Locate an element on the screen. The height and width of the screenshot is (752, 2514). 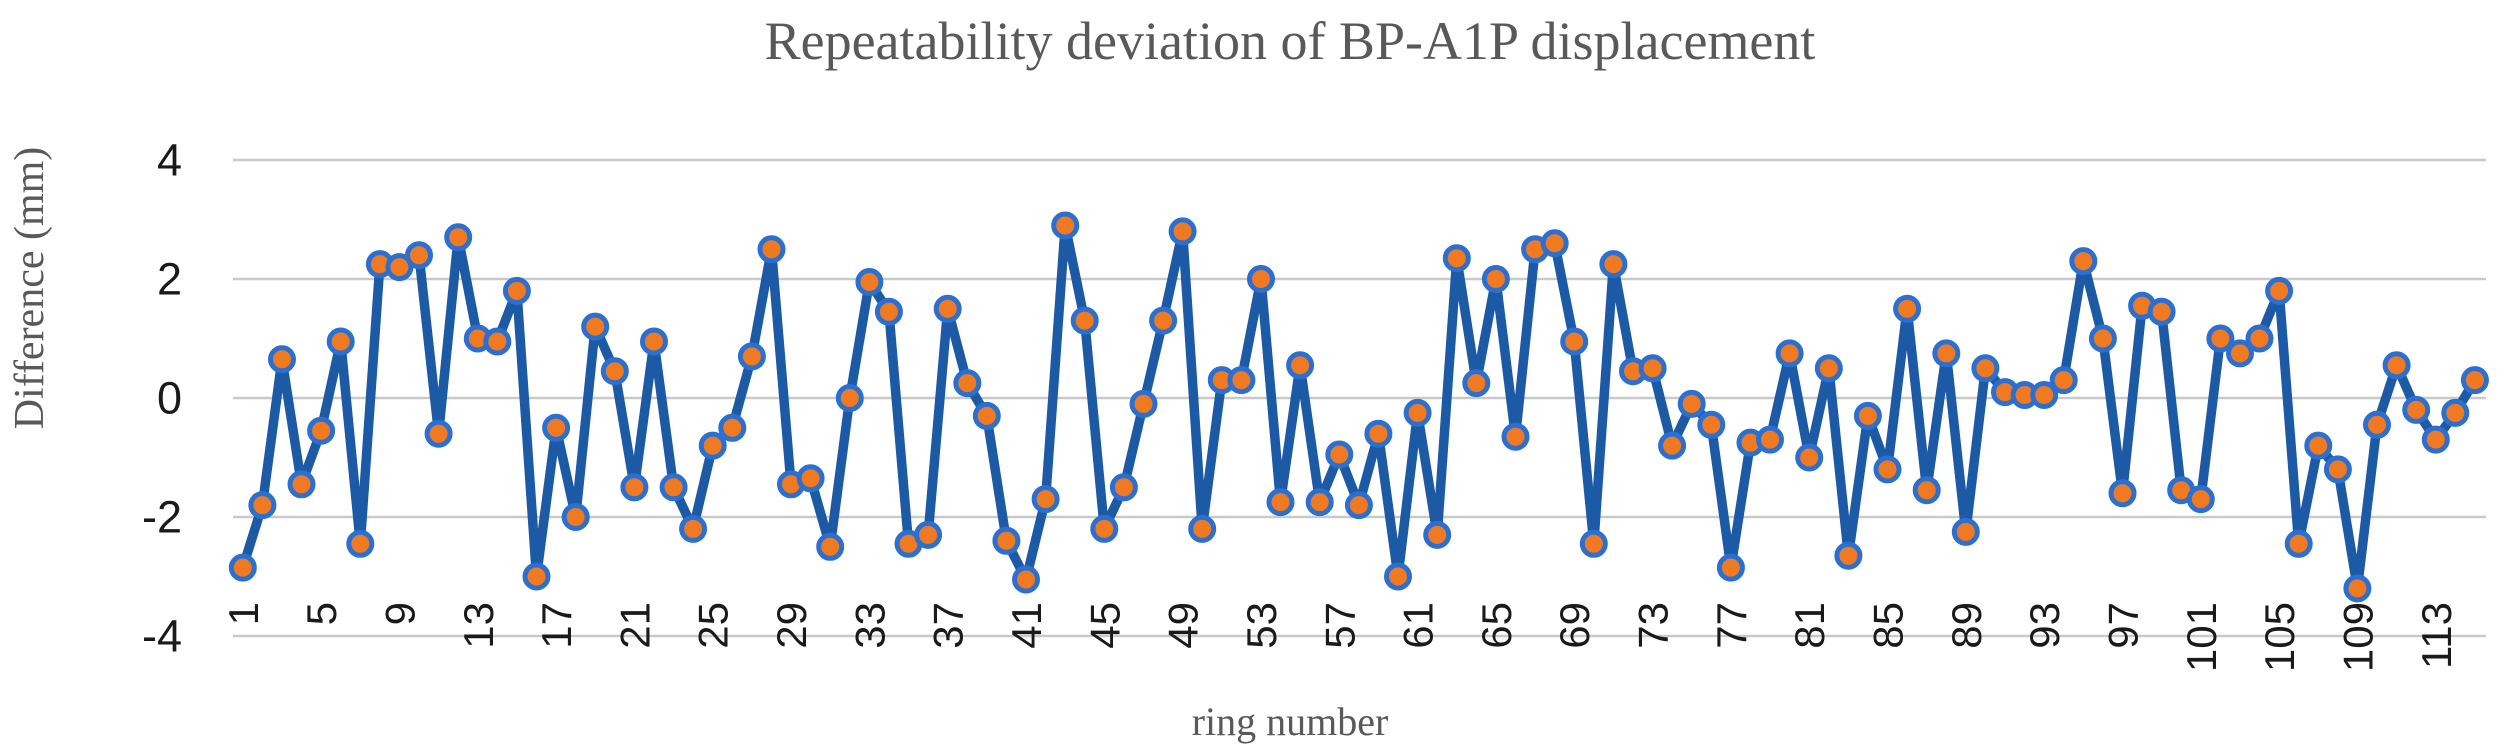
x-tick-label: 49 is located at coordinates (1183, 625).